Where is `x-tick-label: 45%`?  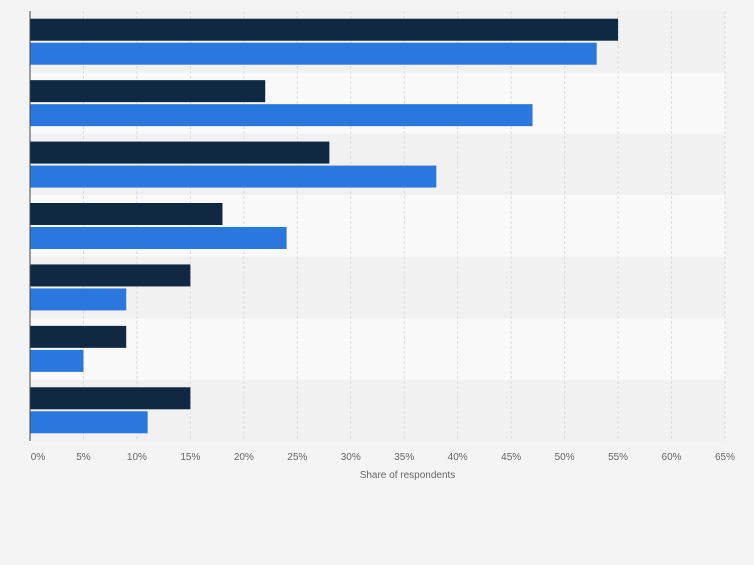
x-tick-label: 45% is located at coordinates (511, 457).